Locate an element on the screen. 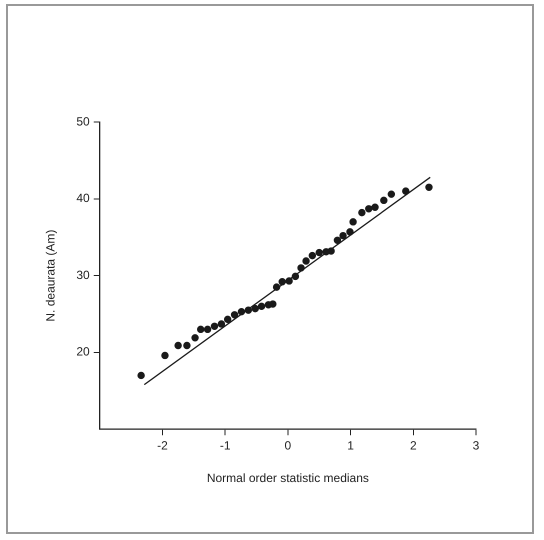  x-tick-label: -2 is located at coordinates (162, 445).